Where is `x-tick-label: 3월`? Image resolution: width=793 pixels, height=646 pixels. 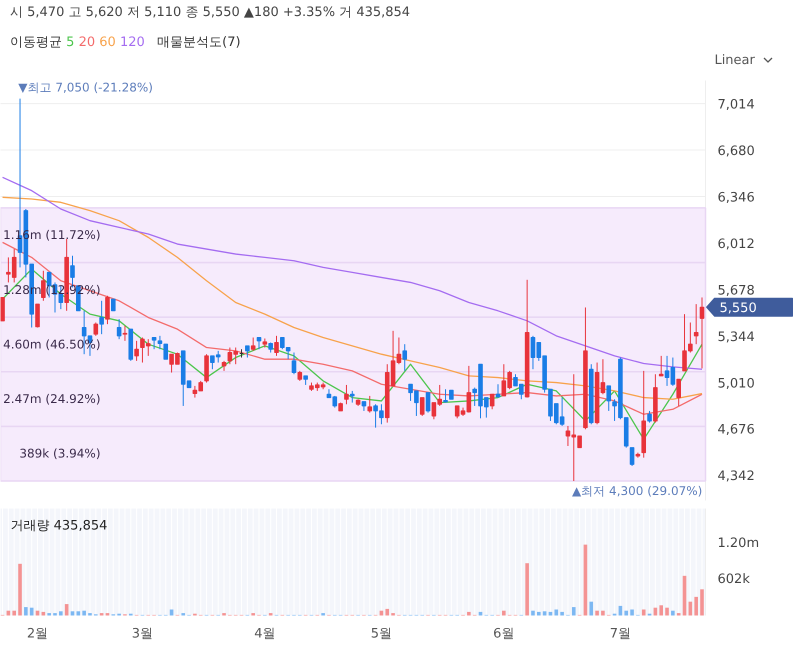
x-tick-label: 3월 is located at coordinates (143, 634).